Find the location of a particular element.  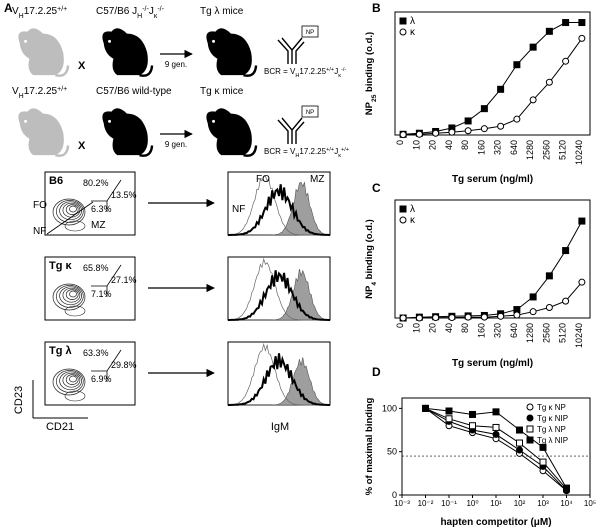

parent-label: C57/B6 wild-type is located at coordinates (134, 91).